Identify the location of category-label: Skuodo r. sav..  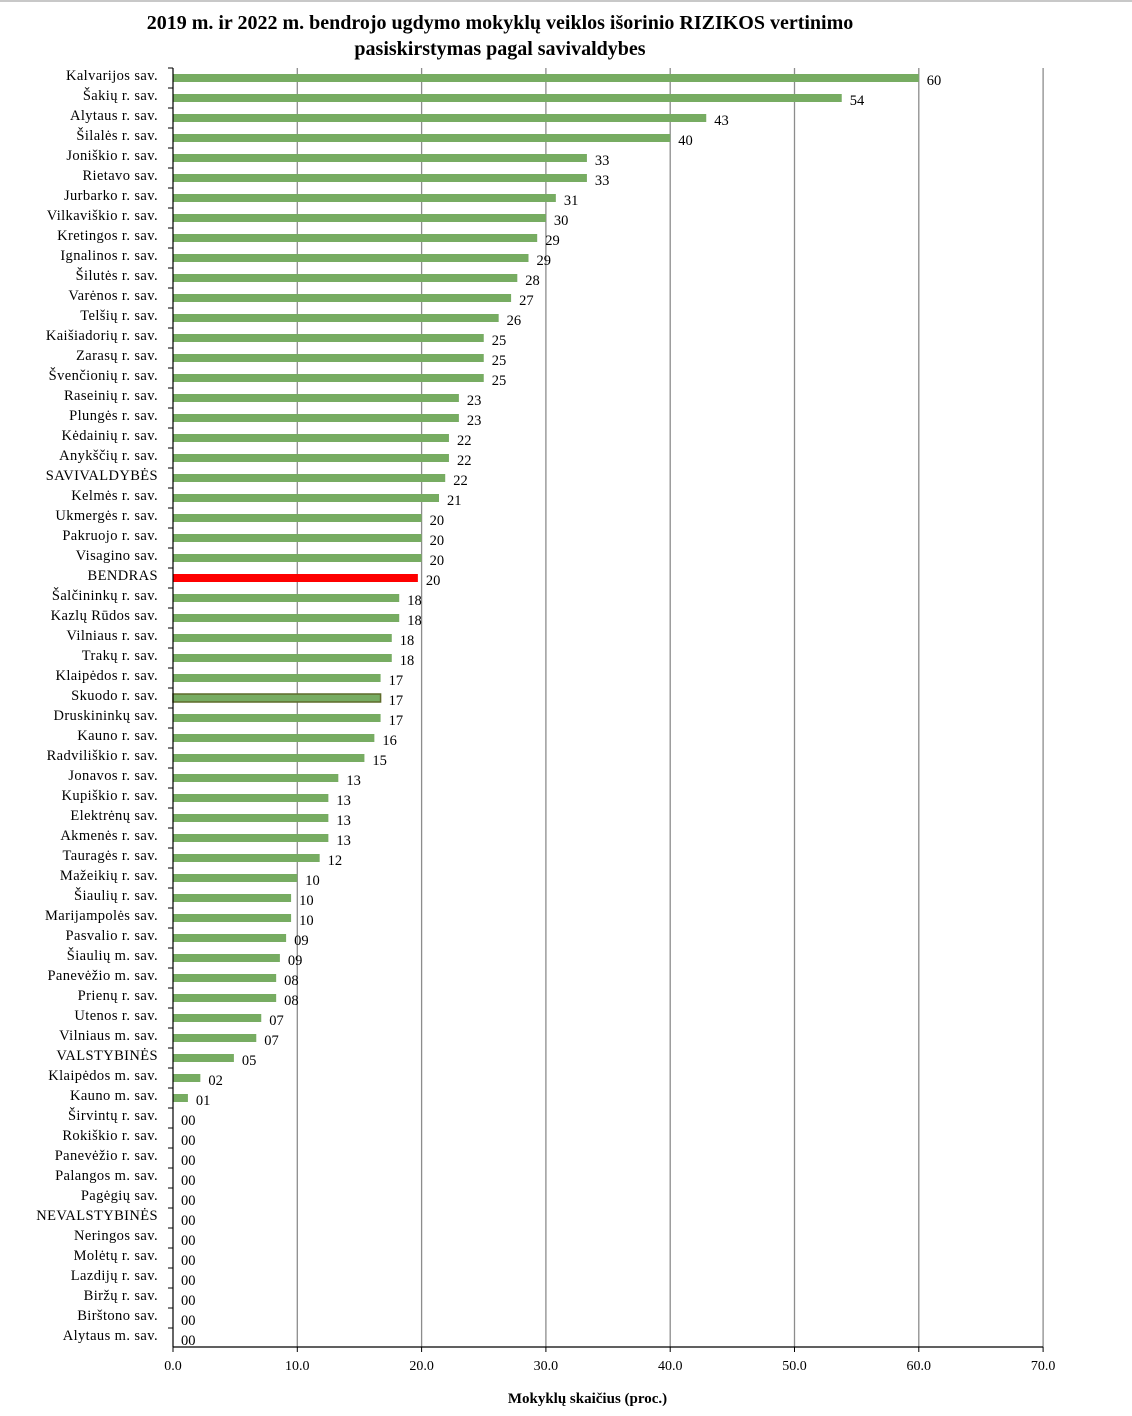
(114, 696).